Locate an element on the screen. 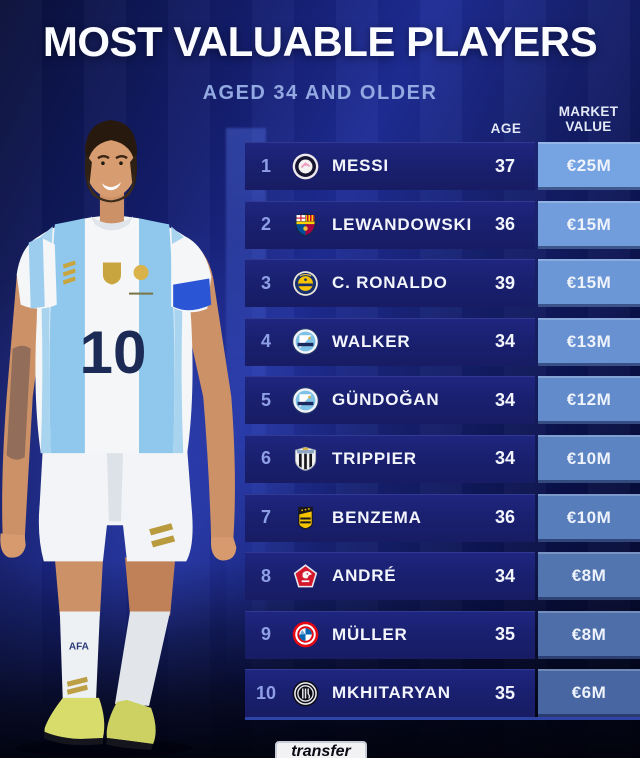 Image resolution: width=640 pixels, height=758 pixels. table-row: 4 WALKER 34 €13M is located at coordinates (442, 341).